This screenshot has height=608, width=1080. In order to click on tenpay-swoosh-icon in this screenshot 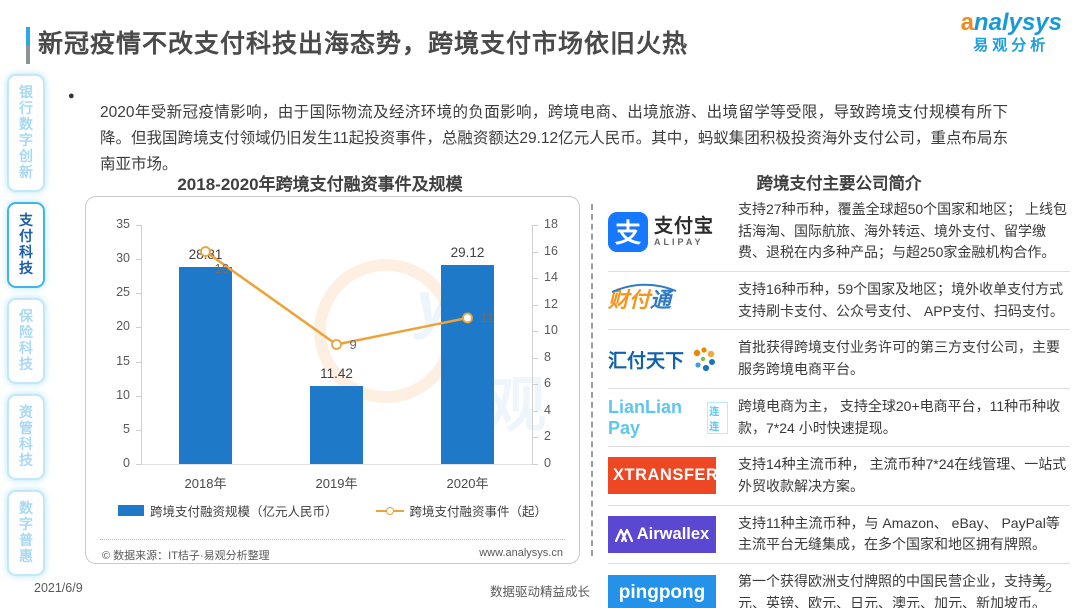, I will do `click(644, 288)`.